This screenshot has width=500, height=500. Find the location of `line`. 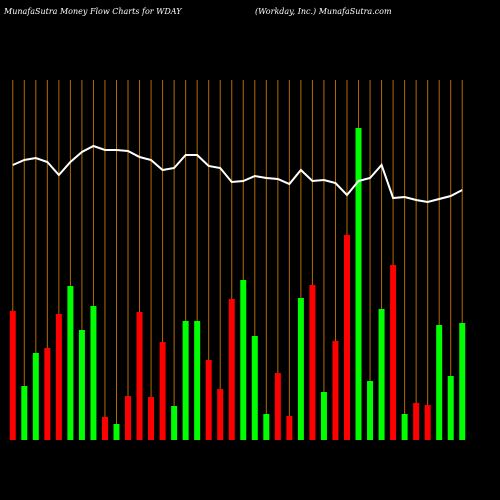

line is located at coordinates (237, 174).